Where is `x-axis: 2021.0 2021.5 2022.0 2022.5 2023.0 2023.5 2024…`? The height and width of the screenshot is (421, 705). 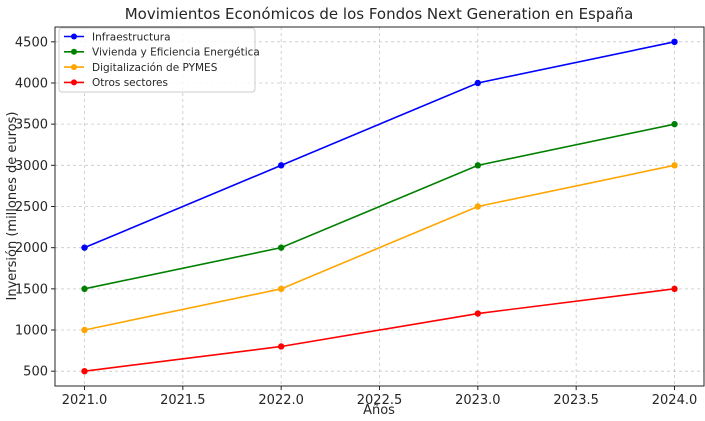 x-axis: 2021.0 2021.5 2022.0 2022.5 2023.0 2023.5 2024… is located at coordinates (380, 397).